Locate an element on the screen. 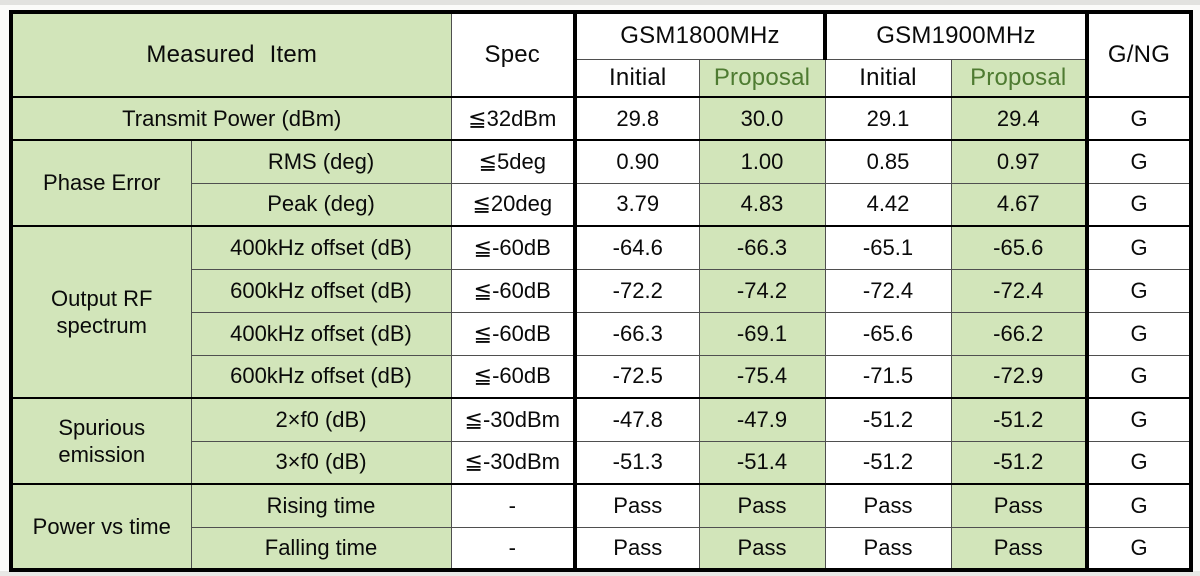 This screenshot has height=576, width=1200. value-initial-gsm1900: -65.6 is located at coordinates (888, 333).